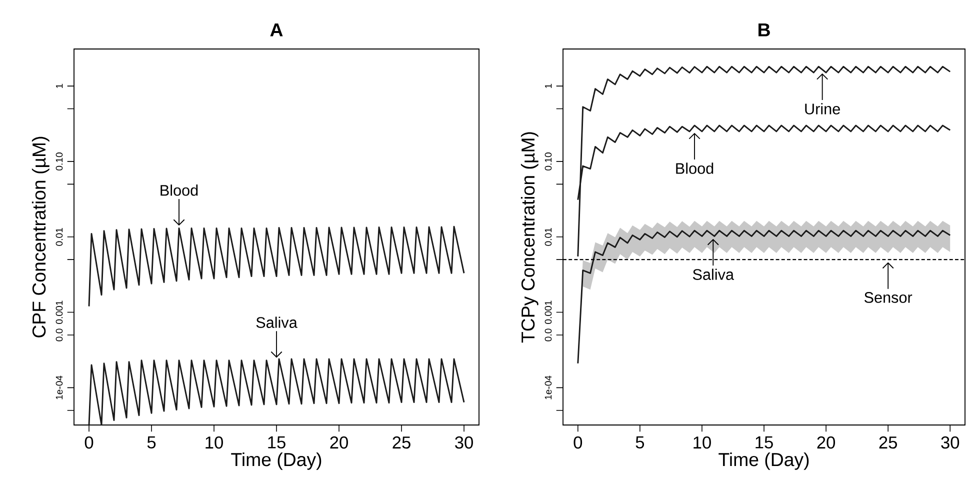 This screenshot has width=967, height=487. Describe the element at coordinates (888, 297) in the screenshot. I see `annotation: Sensor` at that location.